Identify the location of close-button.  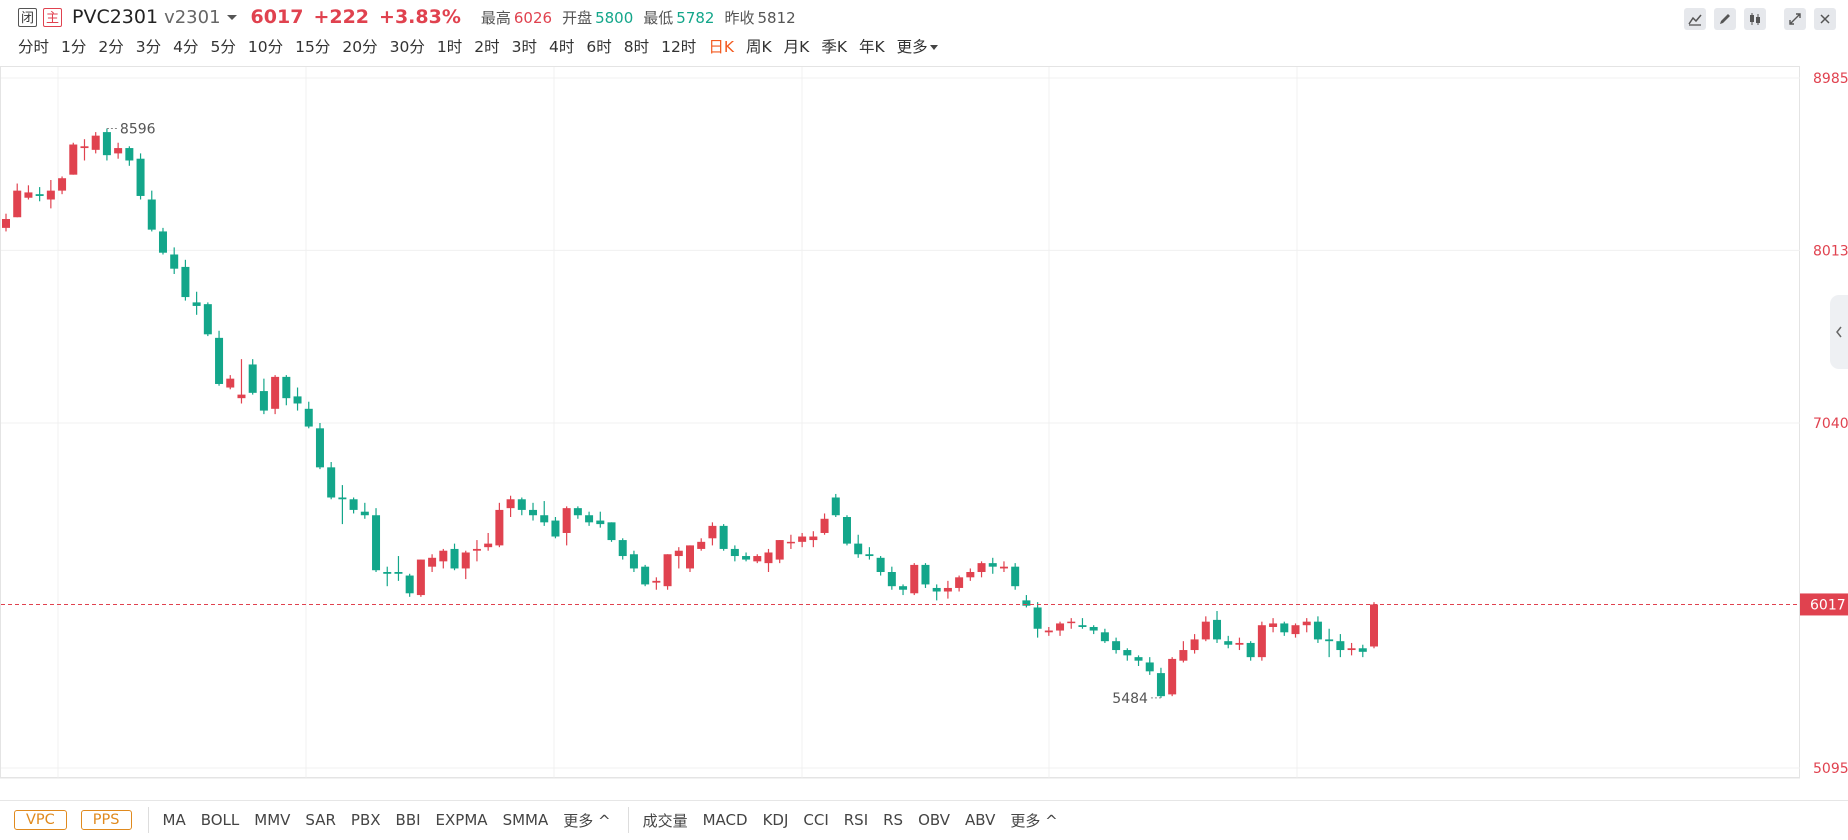
(1825, 19).